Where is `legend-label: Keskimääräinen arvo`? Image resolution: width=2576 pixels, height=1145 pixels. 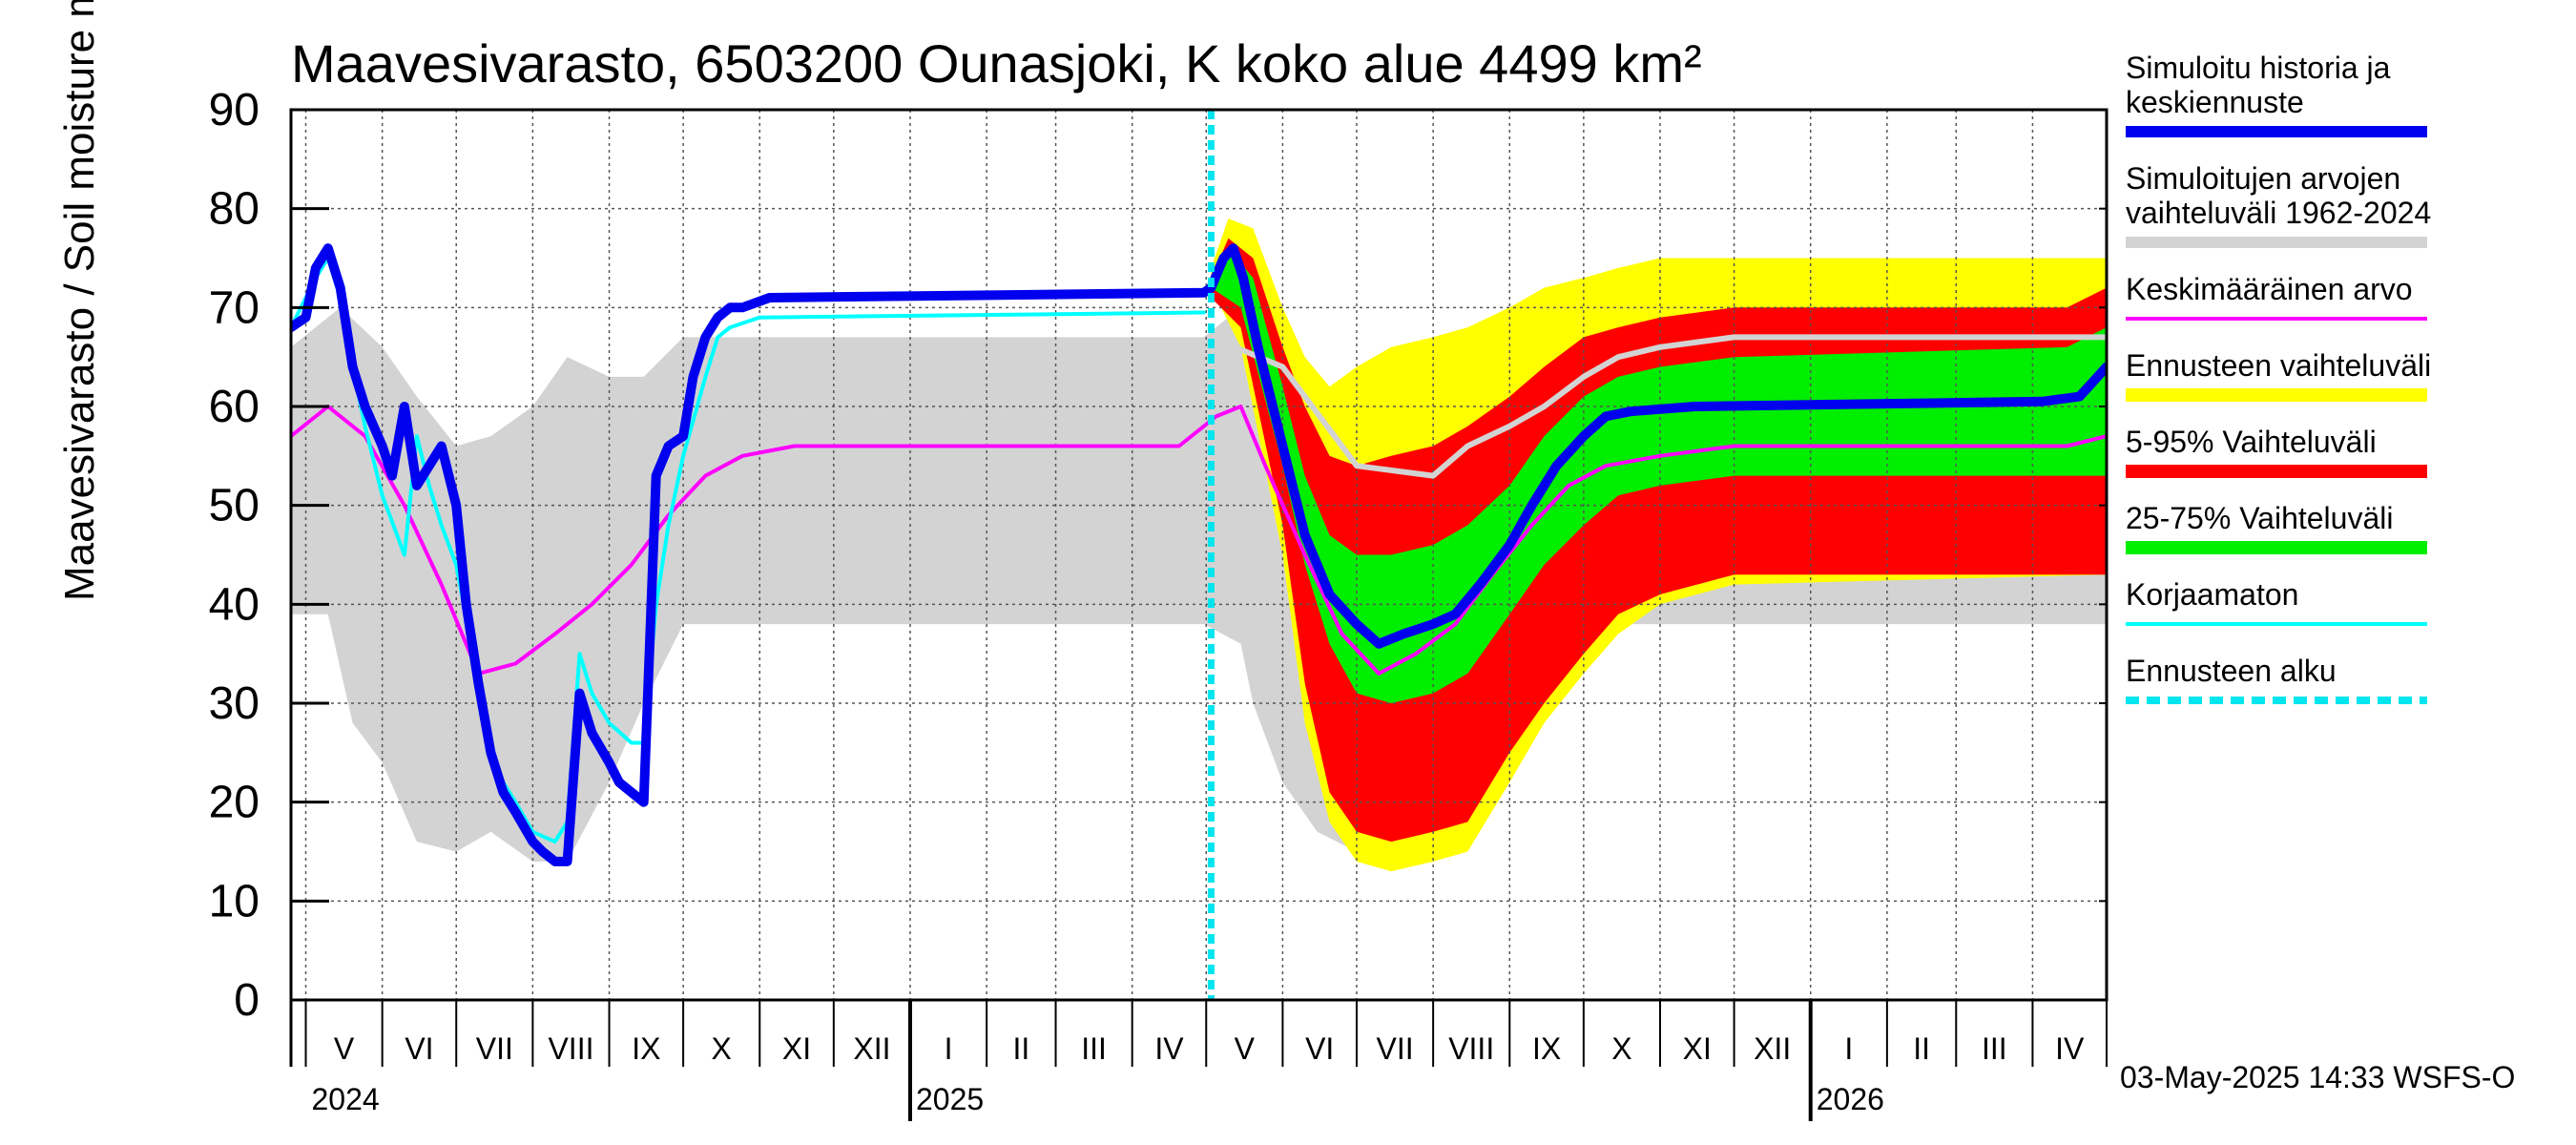
legend-label: Keskimääräinen arvo is located at coordinates (2269, 289).